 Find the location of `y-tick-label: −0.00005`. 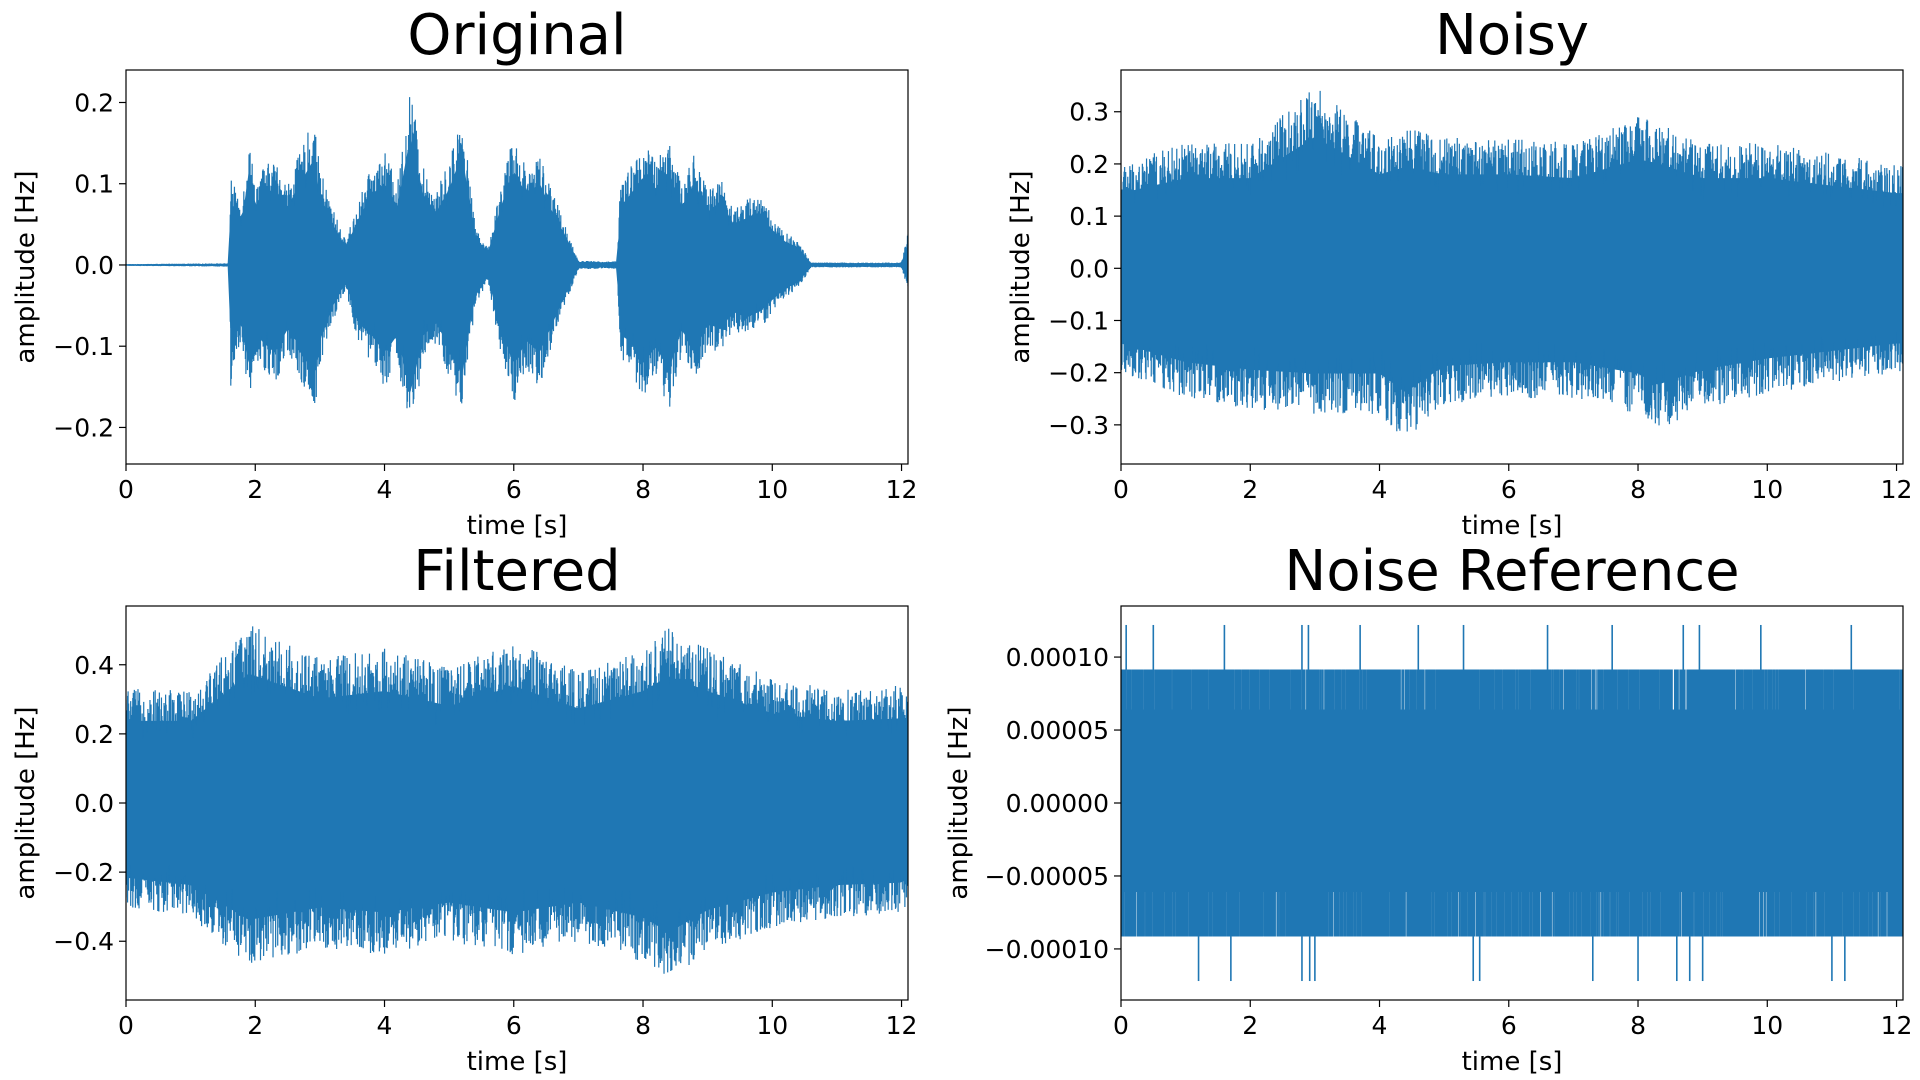

y-tick-label: −0.00005 is located at coordinates (1047, 876).